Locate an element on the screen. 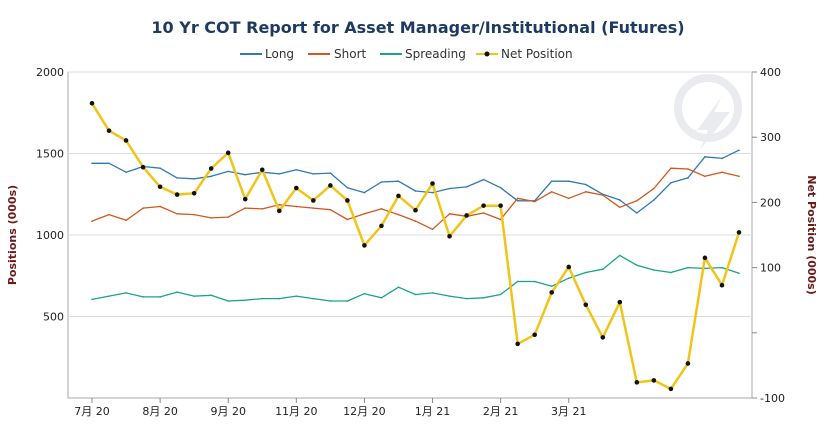 Image resolution: width=830 pixels, height=446 pixels. legend-item-spreading: Spreading is located at coordinates (423, 54).